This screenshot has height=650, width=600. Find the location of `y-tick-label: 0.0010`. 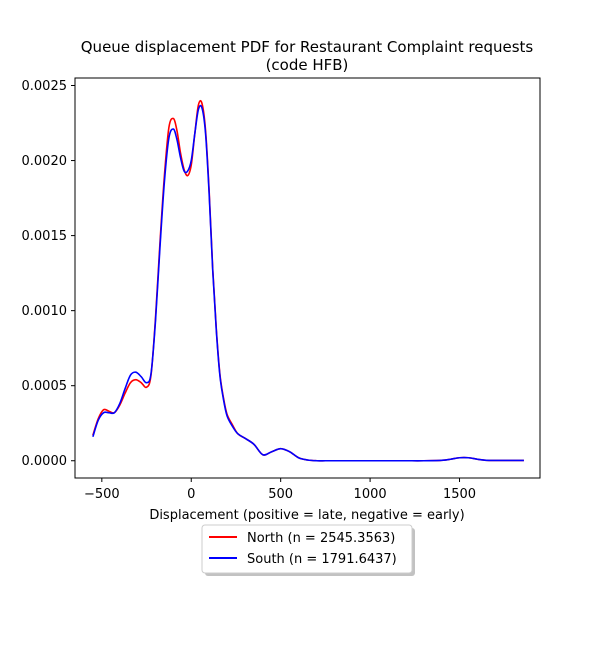

y-tick-label: 0.0010 is located at coordinates (45, 311).